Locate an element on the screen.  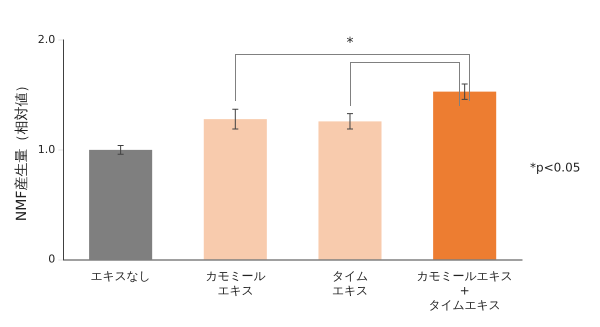
x-tick-label: カモミールエキス + タイムエキス is located at coordinates (464, 290).